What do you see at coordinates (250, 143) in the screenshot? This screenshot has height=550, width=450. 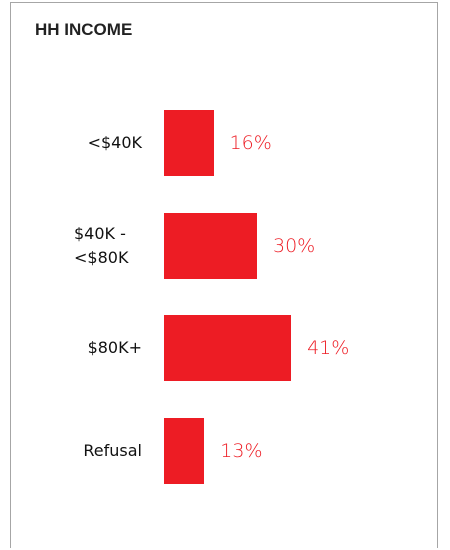 I see `value-label: 16%` at bounding box center [250, 143].